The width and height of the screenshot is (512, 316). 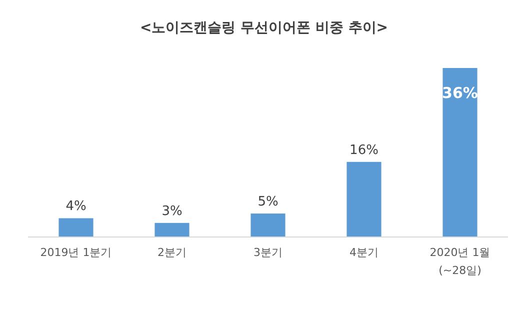 I want to click on x-tick-label: 4분기, so click(x=364, y=252).